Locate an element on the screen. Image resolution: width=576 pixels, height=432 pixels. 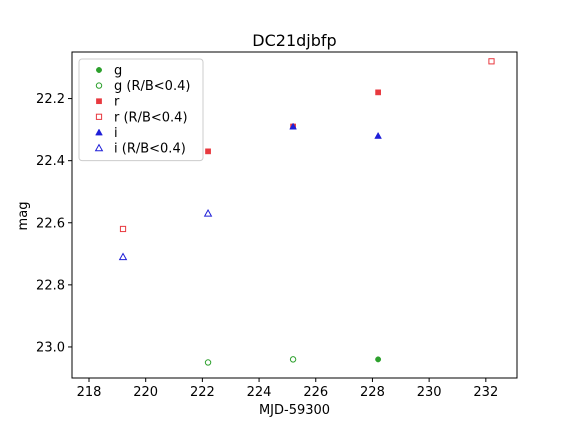
legend-entry: i is located at coordinates (106, 133).